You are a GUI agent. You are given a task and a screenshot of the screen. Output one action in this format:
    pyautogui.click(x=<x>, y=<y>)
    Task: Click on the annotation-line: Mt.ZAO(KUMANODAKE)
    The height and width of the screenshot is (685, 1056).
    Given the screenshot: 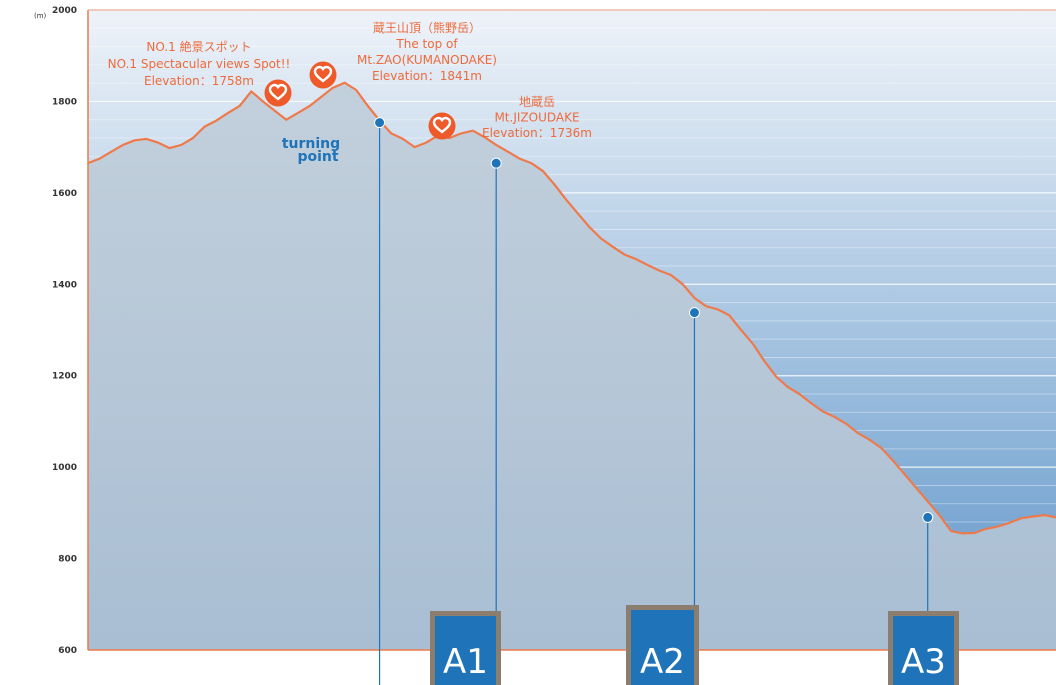 What is the action you would take?
    pyautogui.click(x=427, y=60)
    